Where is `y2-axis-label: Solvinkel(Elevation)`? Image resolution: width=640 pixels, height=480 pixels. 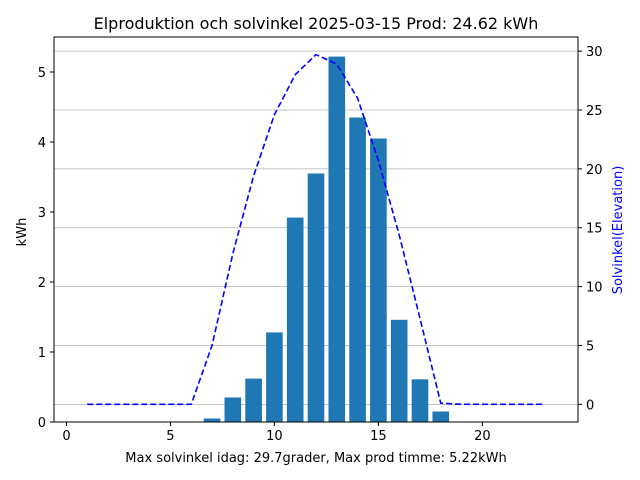
y2-axis-label: Solvinkel(Elevation) is located at coordinates (618, 230).